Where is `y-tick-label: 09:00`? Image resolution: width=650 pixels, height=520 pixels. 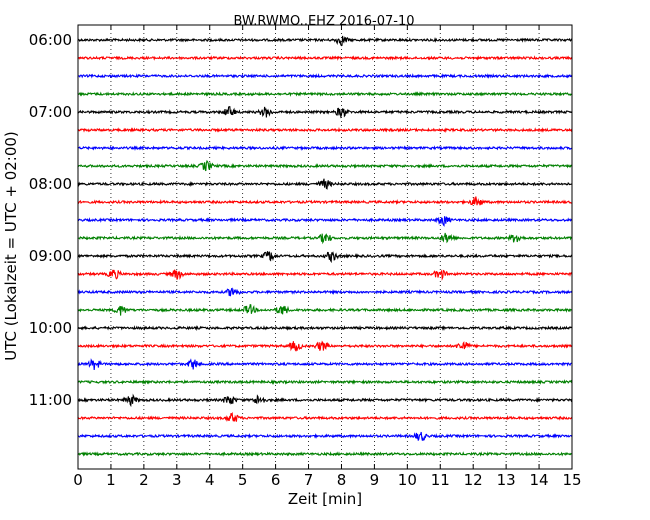 y-tick-label: 09:00 is located at coordinates (50, 256).